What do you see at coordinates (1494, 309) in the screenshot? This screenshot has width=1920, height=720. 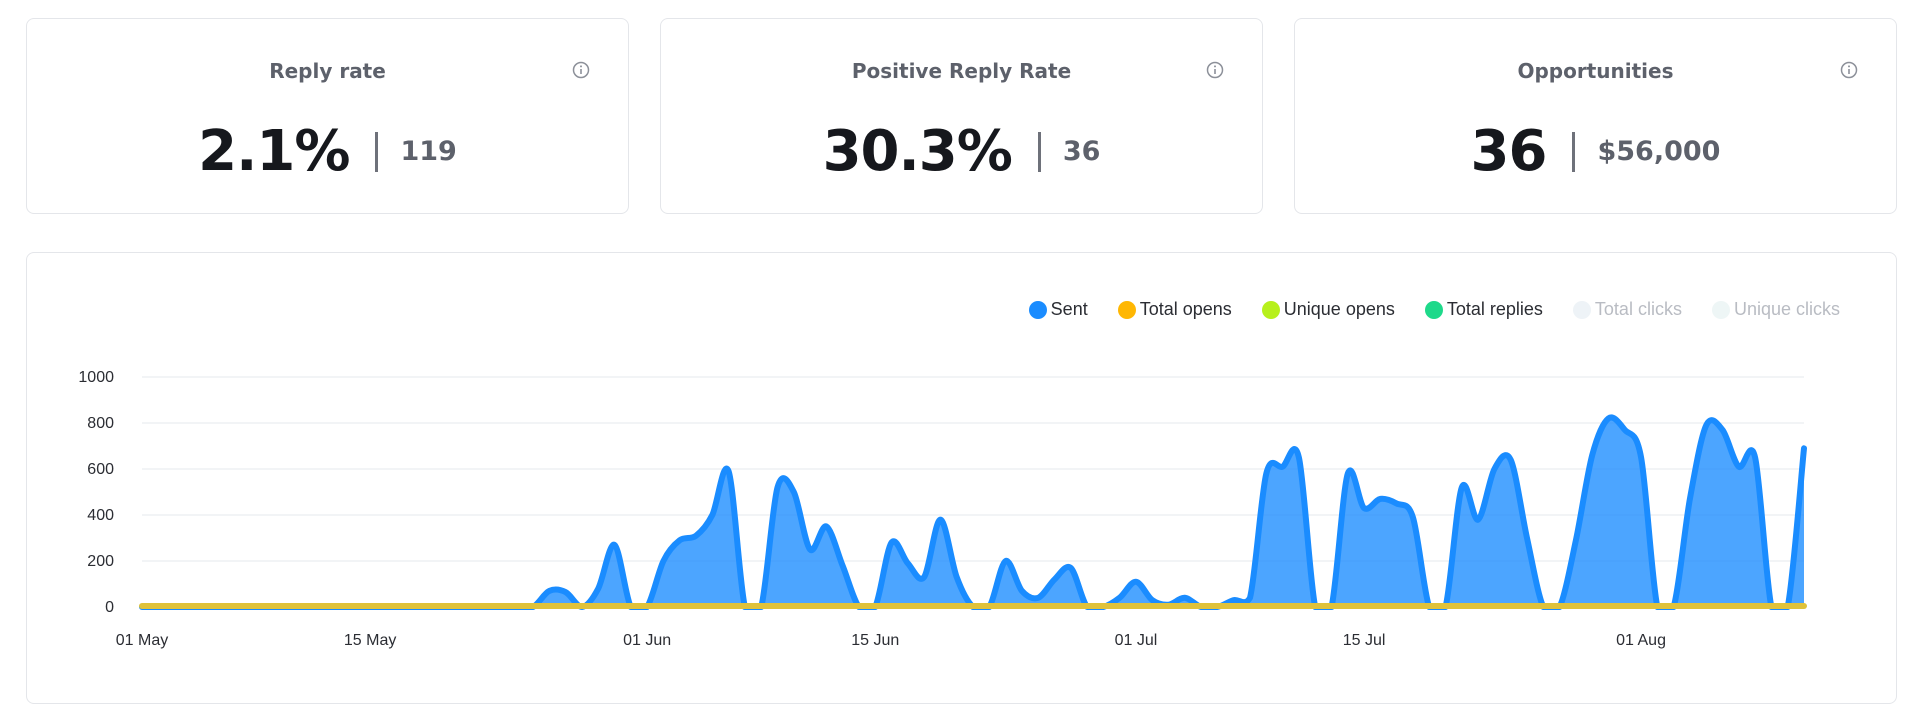 I see `legend-label: Total replies` at bounding box center [1494, 309].